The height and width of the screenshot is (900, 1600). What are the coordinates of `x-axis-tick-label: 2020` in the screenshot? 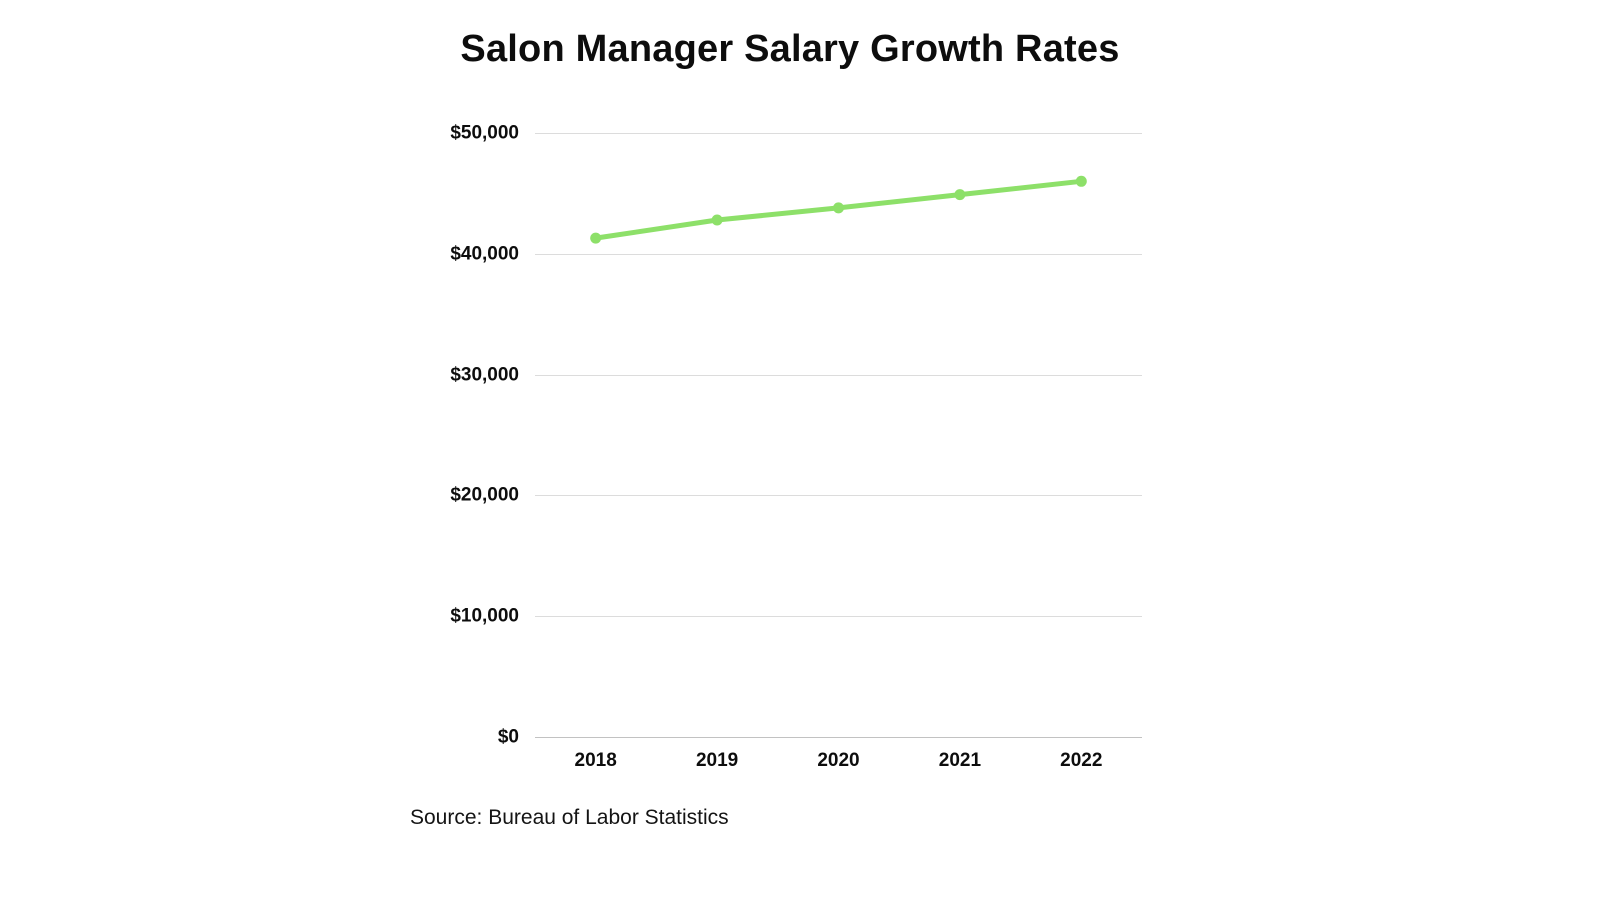 It's located at (838, 760).